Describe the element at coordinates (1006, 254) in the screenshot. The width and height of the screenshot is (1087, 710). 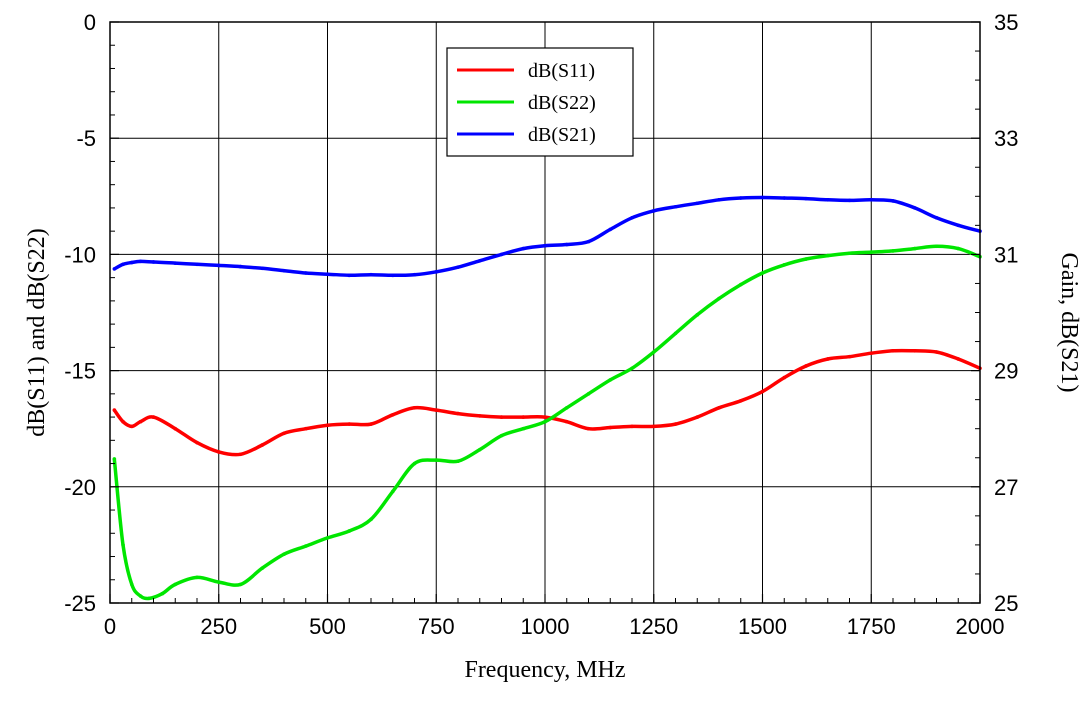
I see `y-right-tick-label: 31` at that location.